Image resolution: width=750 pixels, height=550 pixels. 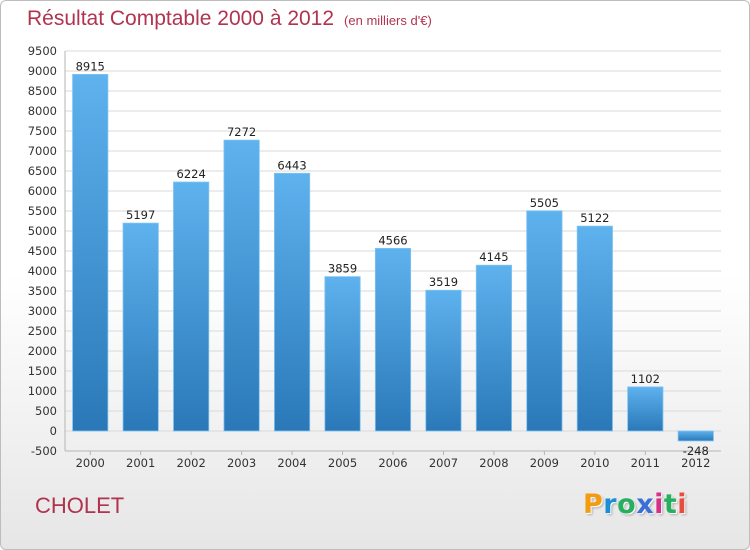 I want to click on x-tick-label: 2005, so click(x=342, y=463).